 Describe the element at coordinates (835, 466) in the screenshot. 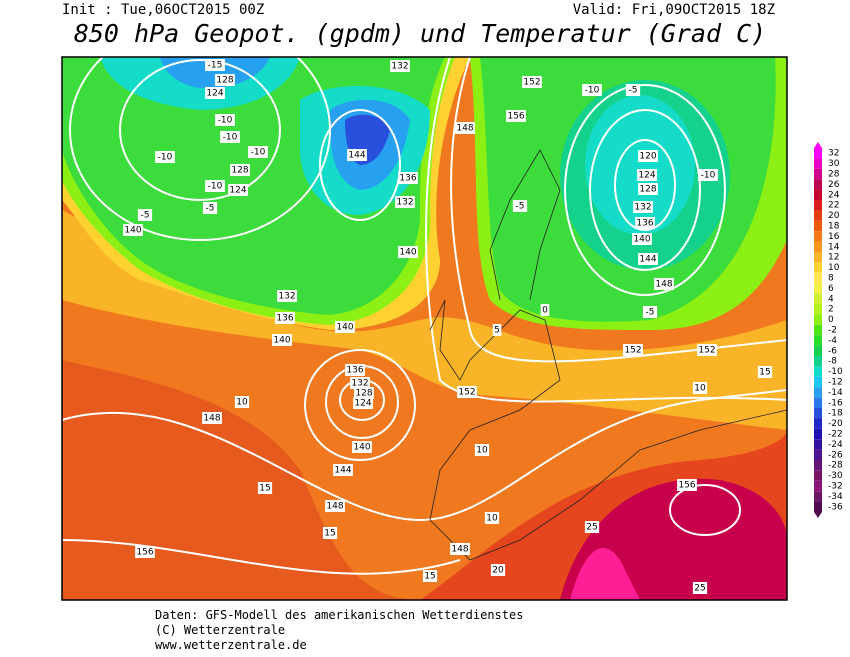

I see `colorbar-label: -28` at that location.